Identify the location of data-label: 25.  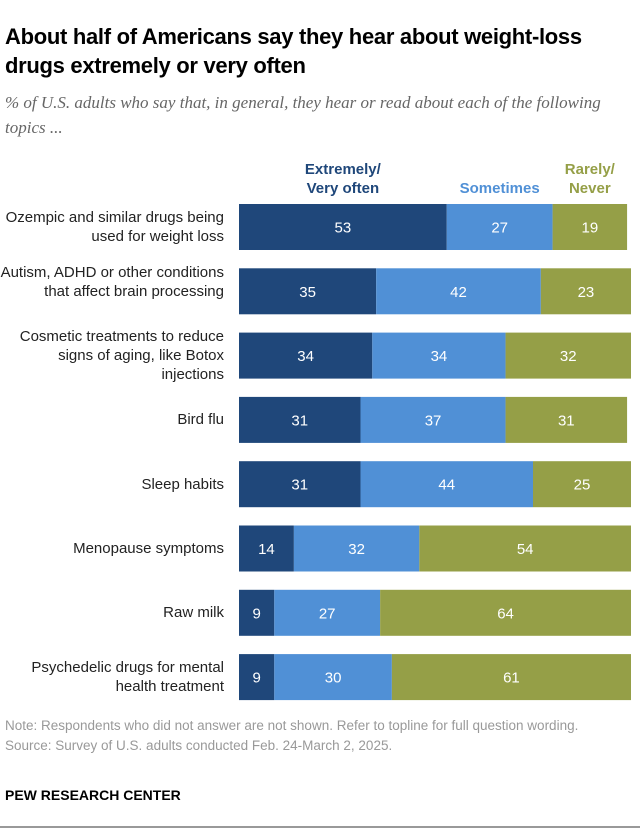
(582, 485).